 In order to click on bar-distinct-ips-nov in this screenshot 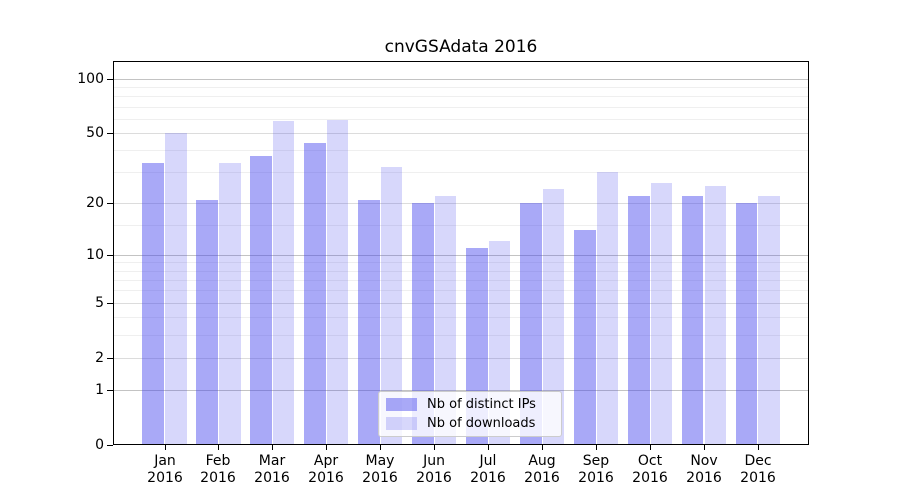, I will do `click(692, 320)`.